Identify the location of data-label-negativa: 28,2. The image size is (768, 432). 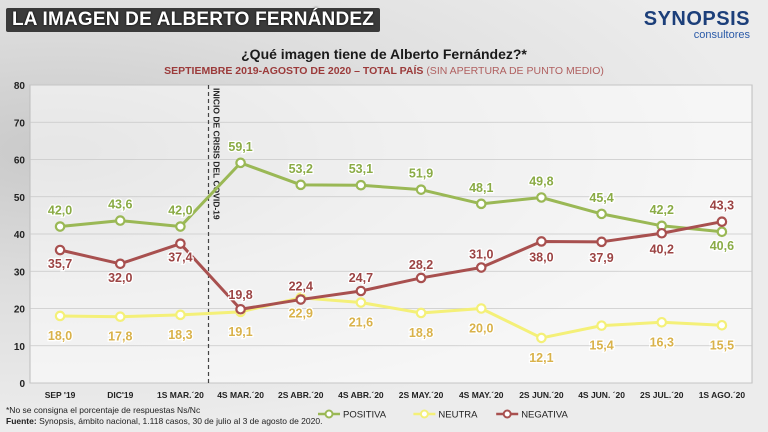
(421, 265).